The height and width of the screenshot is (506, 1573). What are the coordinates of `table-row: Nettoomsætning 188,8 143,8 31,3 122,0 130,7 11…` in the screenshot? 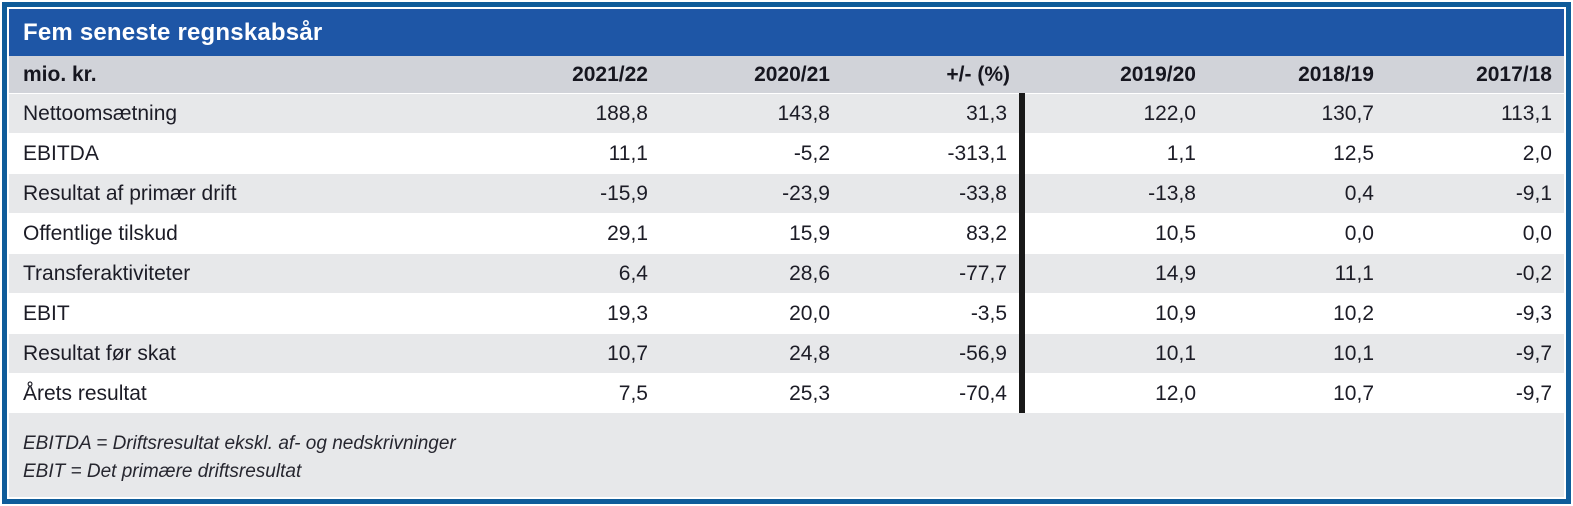 It's located at (786, 113).